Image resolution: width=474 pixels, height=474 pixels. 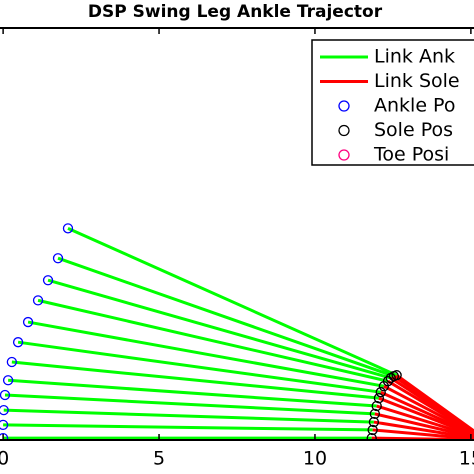 I want to click on legend-label: Ankle Po, so click(x=414, y=106).